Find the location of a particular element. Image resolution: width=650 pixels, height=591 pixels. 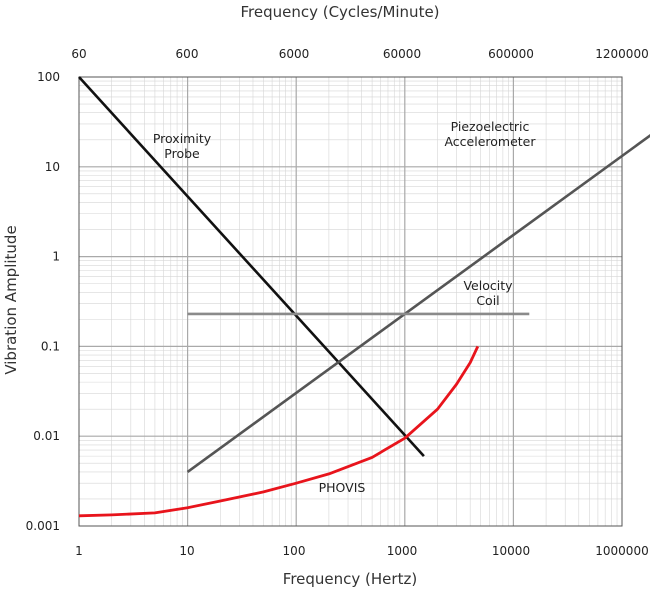

y-tick-label: 0.01 is located at coordinates (46, 436).